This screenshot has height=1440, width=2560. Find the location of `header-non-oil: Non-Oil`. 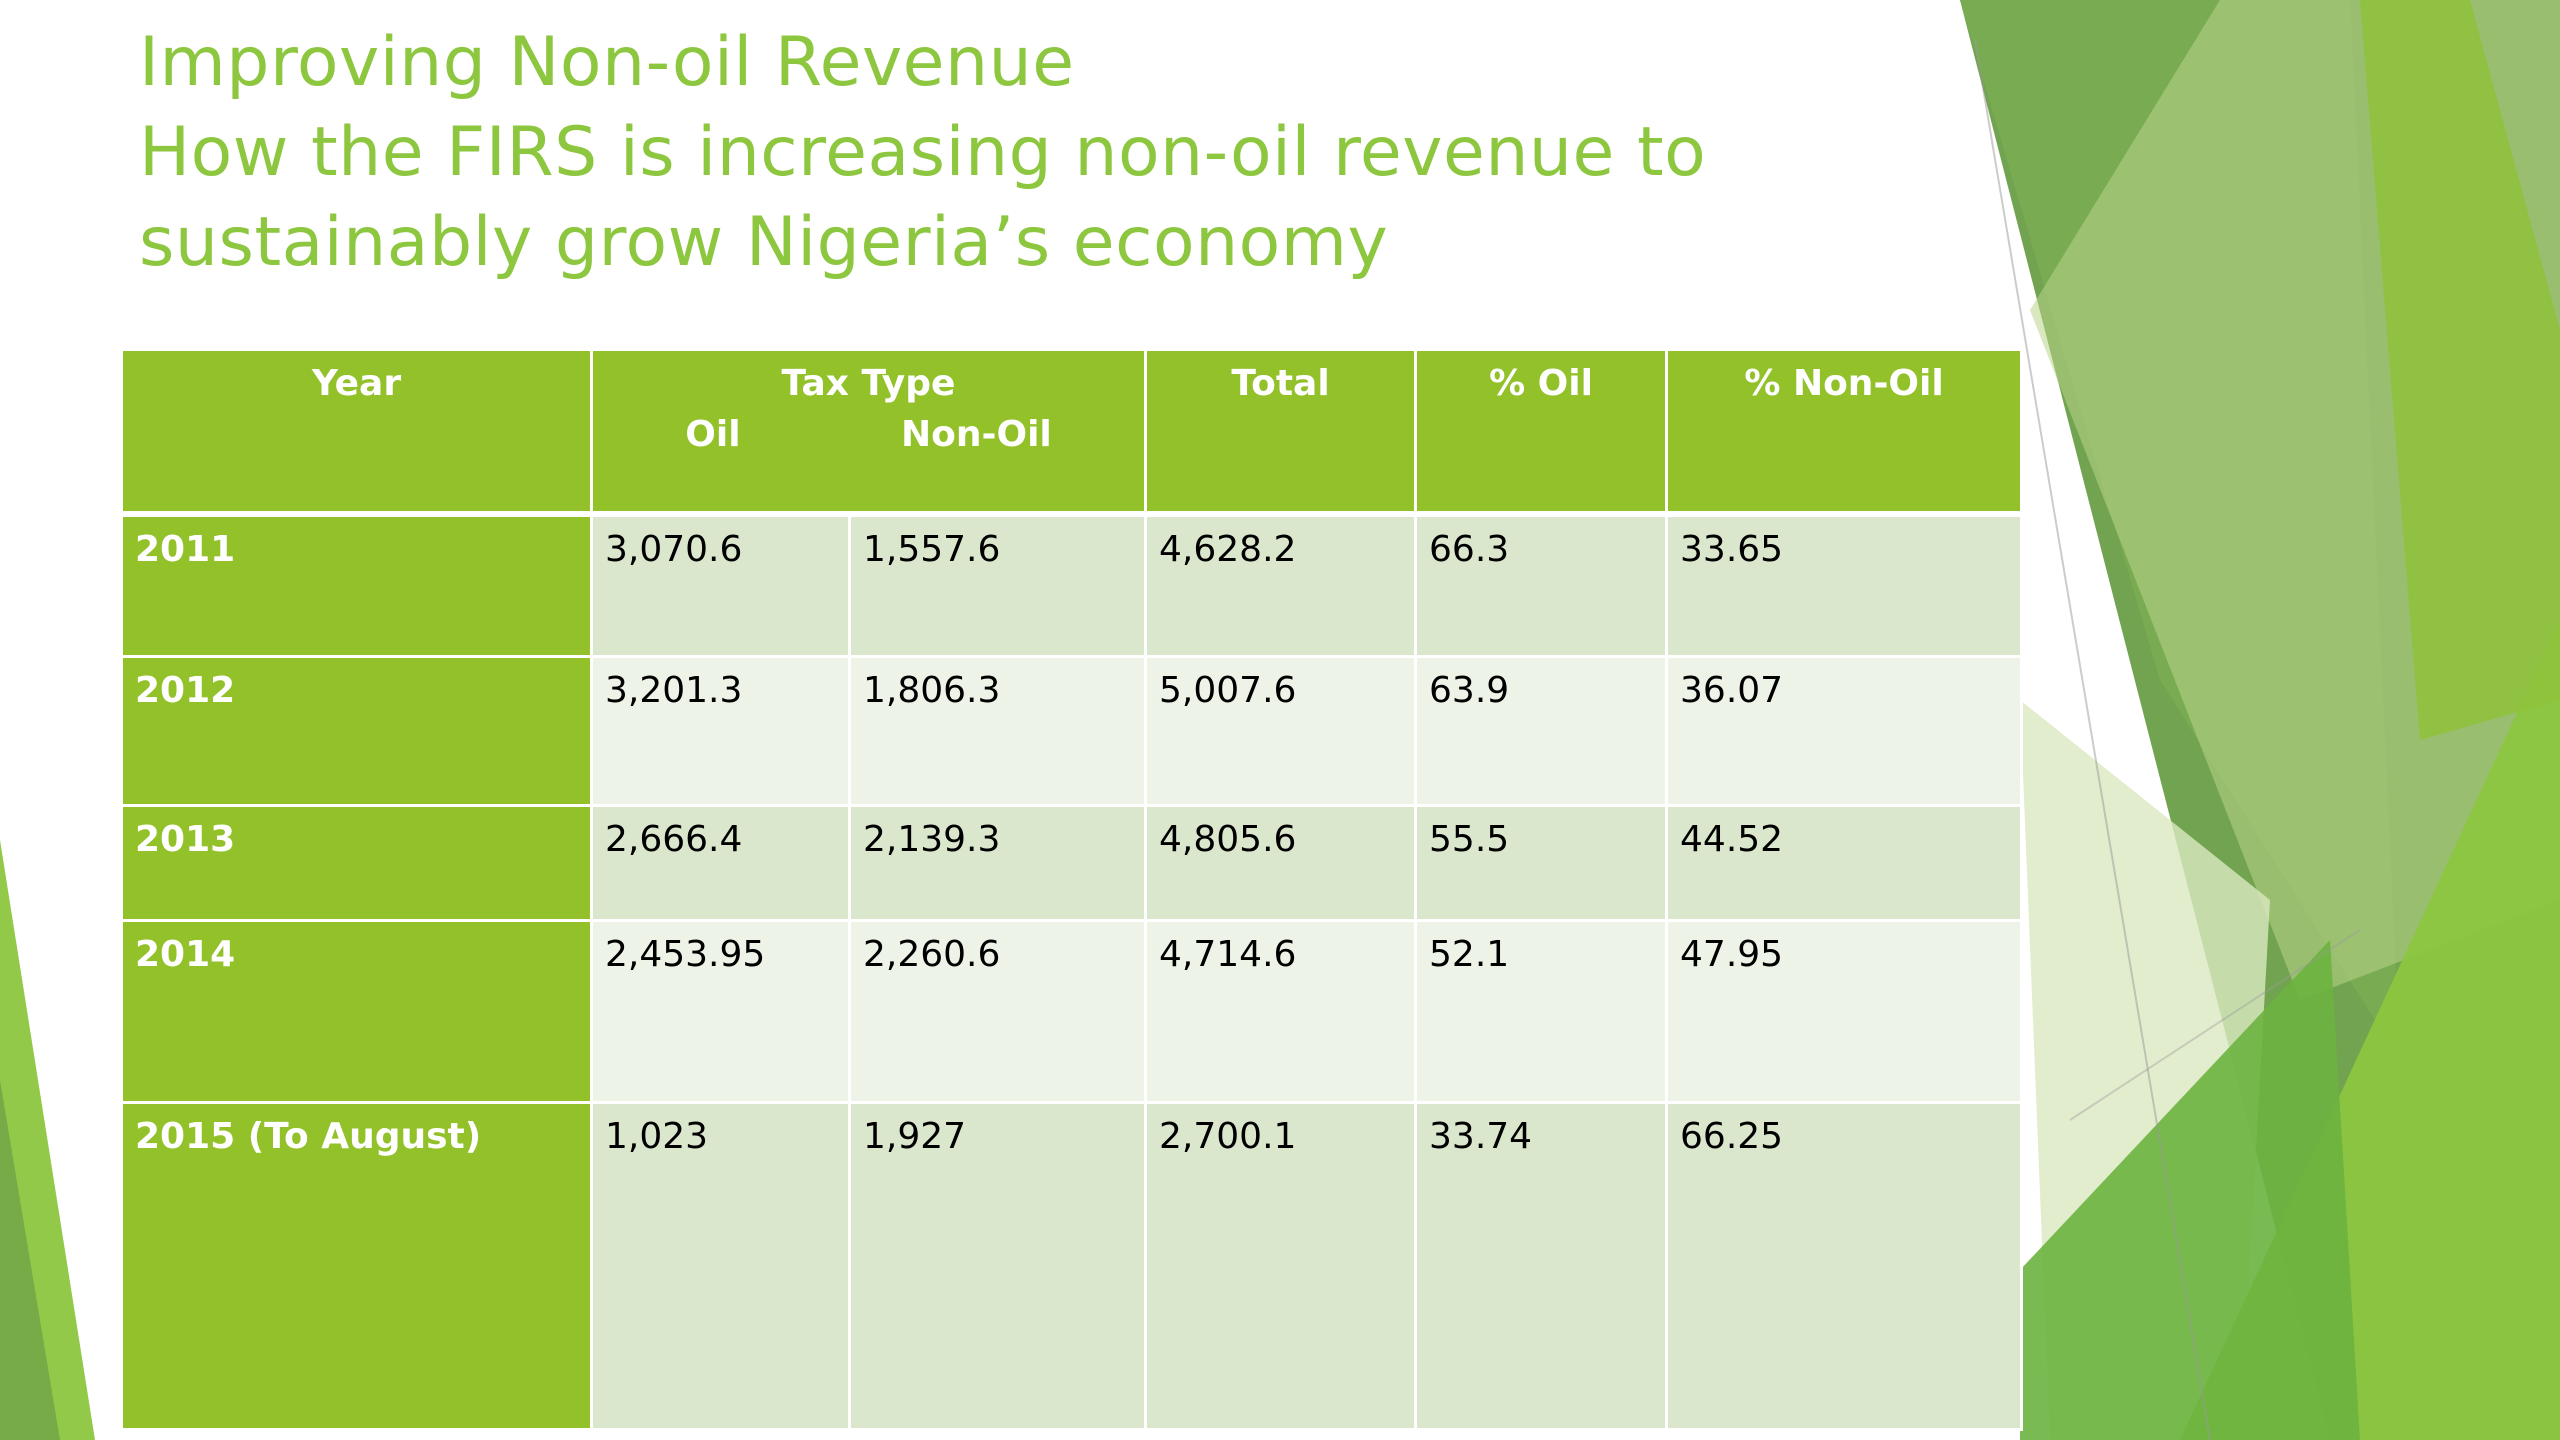

header-non-oil: Non-Oil is located at coordinates (976, 434).